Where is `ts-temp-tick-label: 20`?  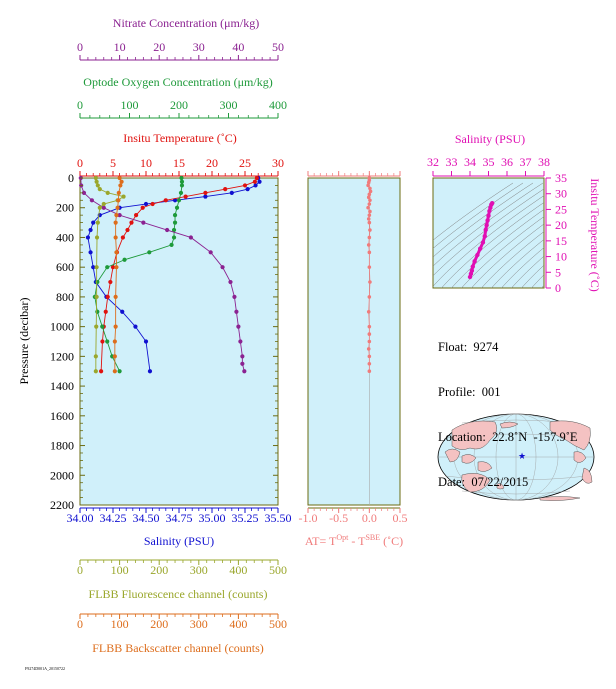 ts-temp-tick-label: 20 is located at coordinates (561, 225).